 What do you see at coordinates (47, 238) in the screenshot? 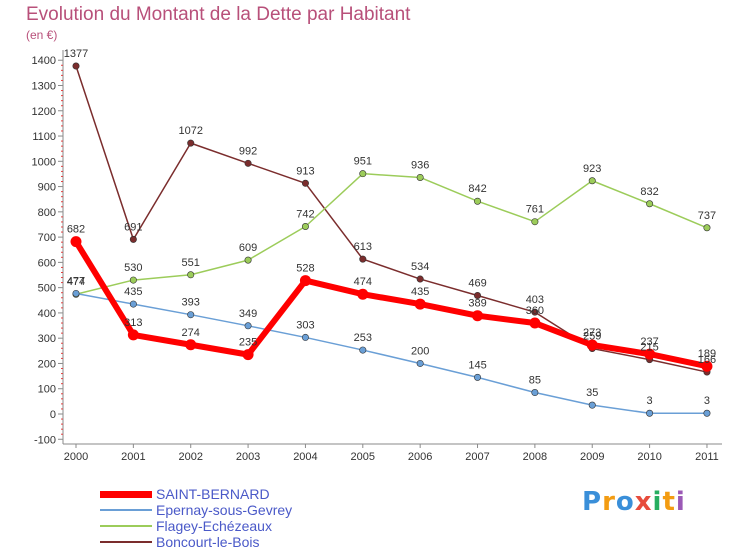
I see `y-tick-label: 700` at bounding box center [47, 238].